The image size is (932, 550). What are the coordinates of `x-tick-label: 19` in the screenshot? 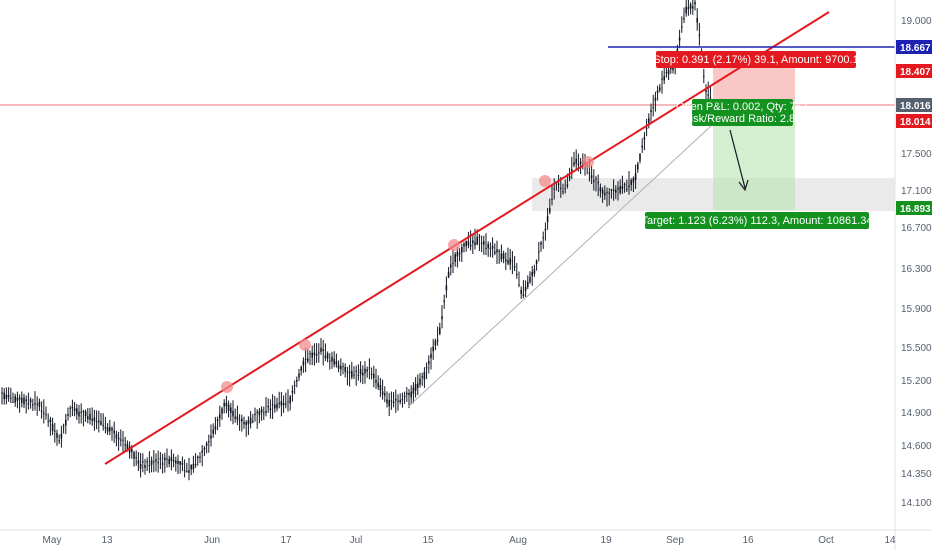 It's located at (606, 540).